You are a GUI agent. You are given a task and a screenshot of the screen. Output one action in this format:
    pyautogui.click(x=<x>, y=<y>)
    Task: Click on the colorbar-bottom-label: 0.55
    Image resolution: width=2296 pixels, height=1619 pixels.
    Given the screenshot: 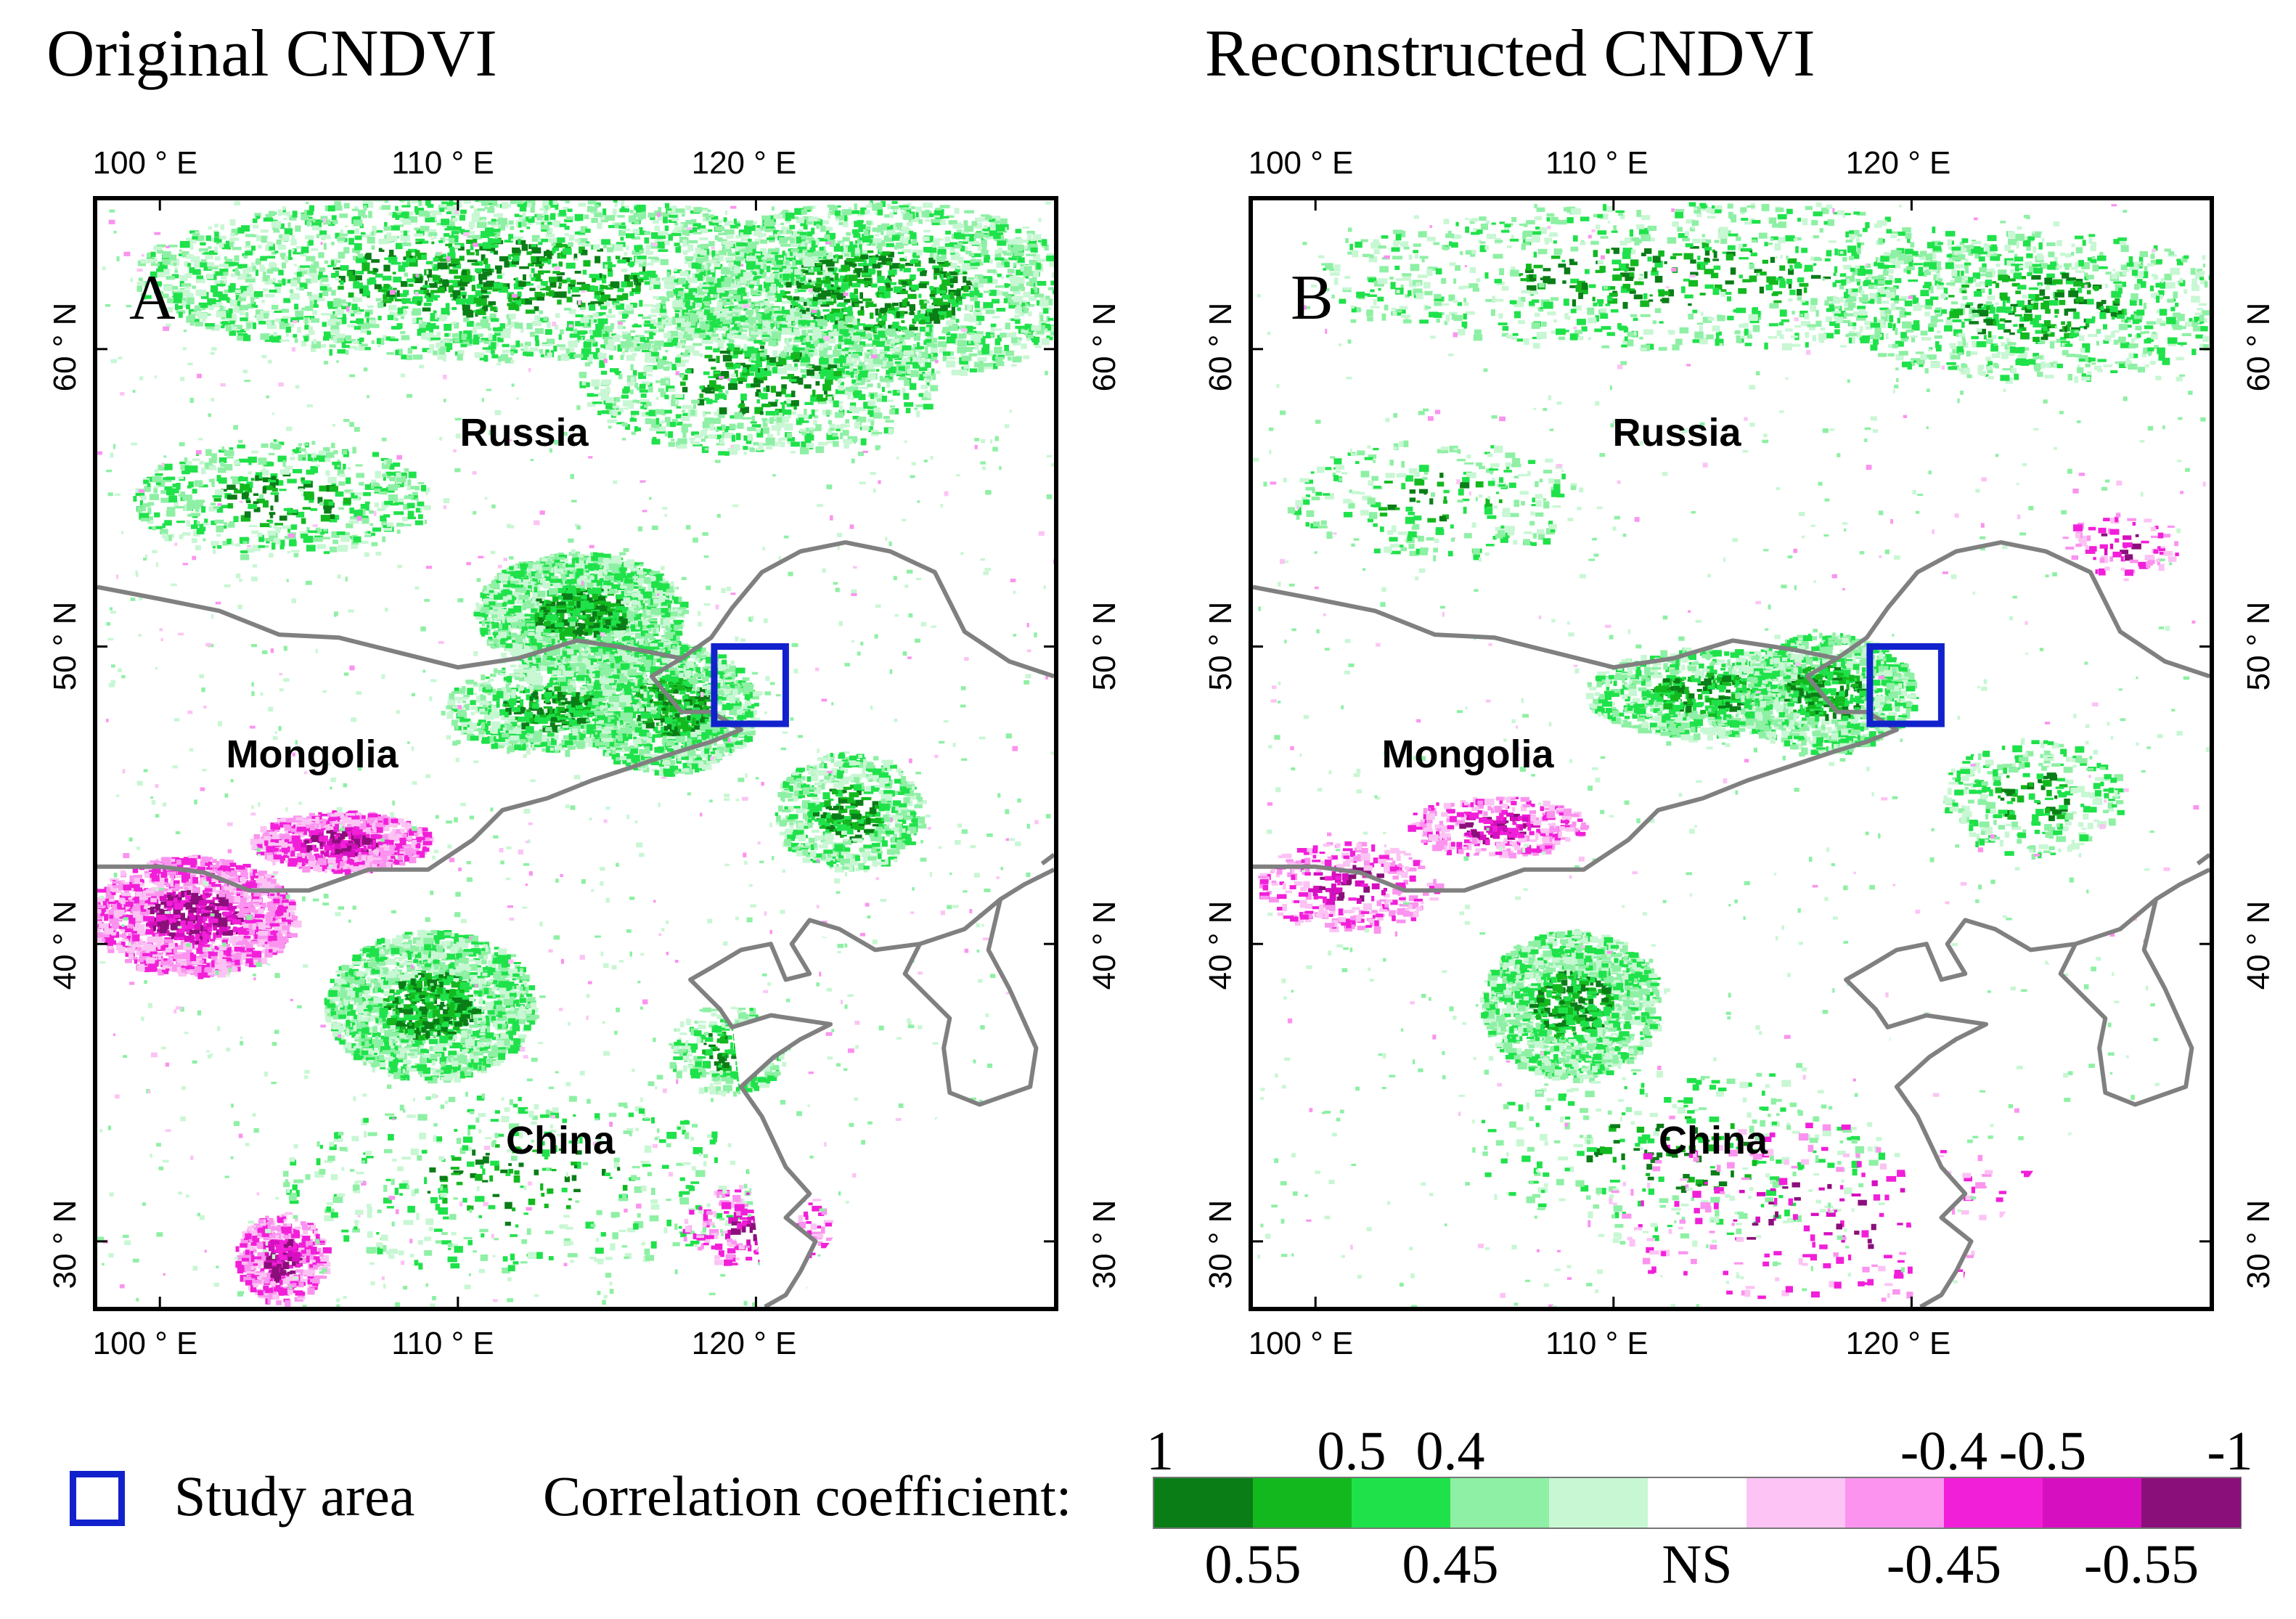 What is the action you would take?
    pyautogui.click(x=1253, y=1564)
    